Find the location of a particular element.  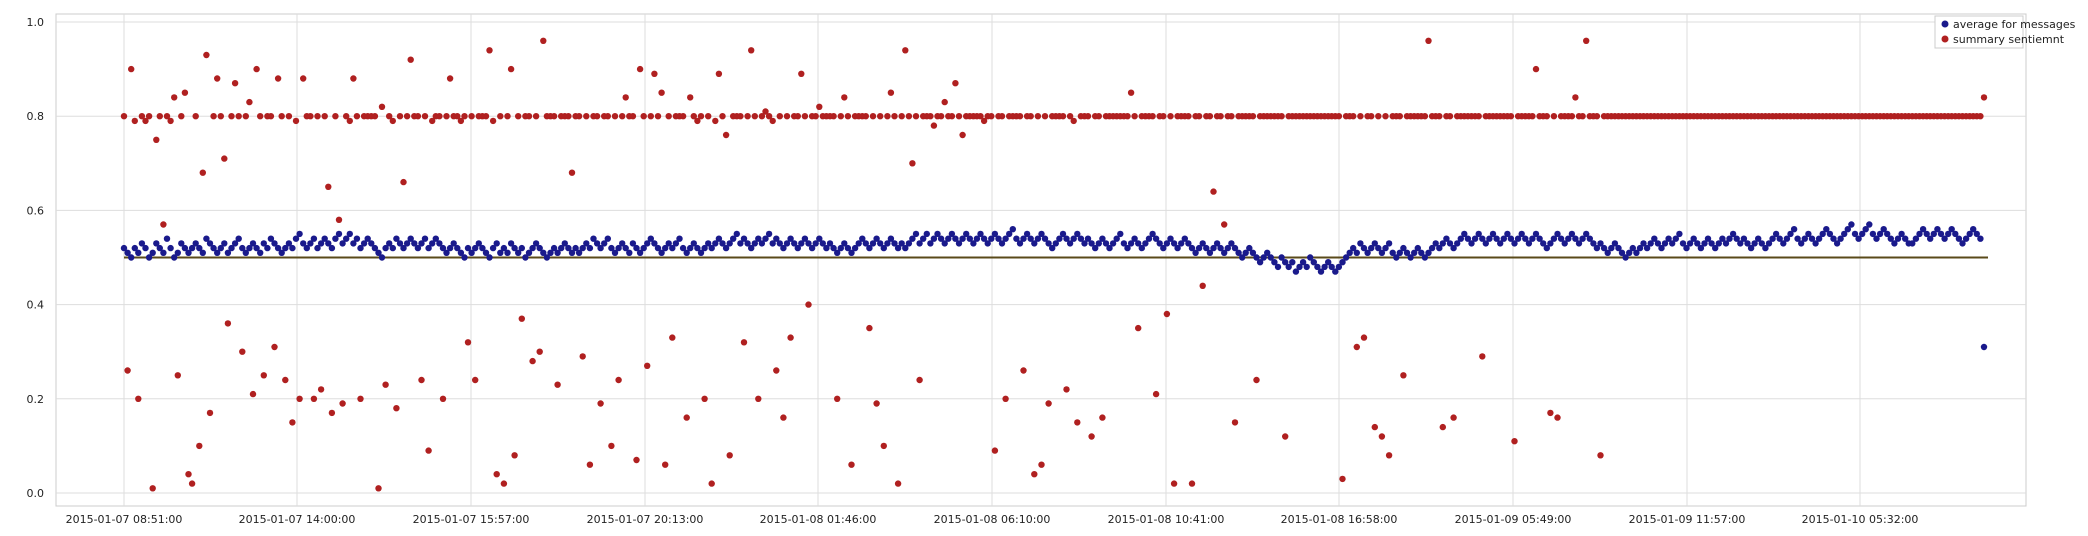

x-tick-label: 2015-01-07 08:51:00 is located at coordinates (124, 519).